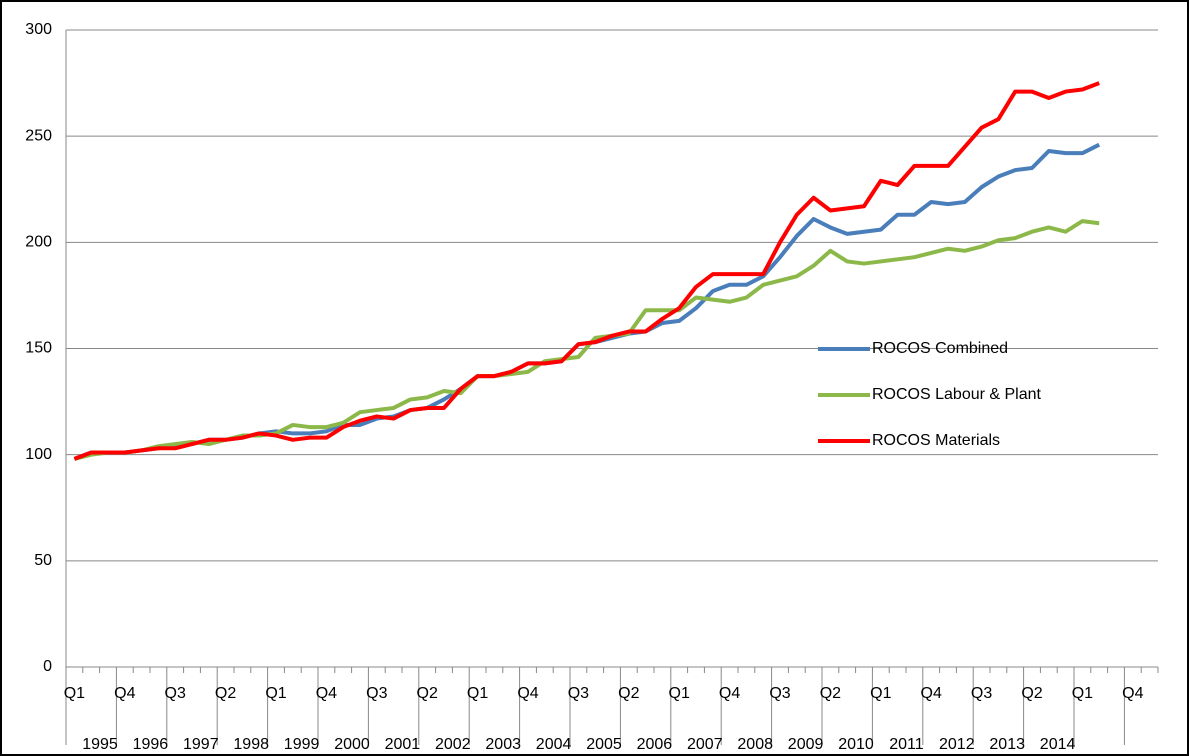 The height and width of the screenshot is (756, 1189). Describe the element at coordinates (38, 242) in the screenshot. I see `y-tick-label: 200` at that location.